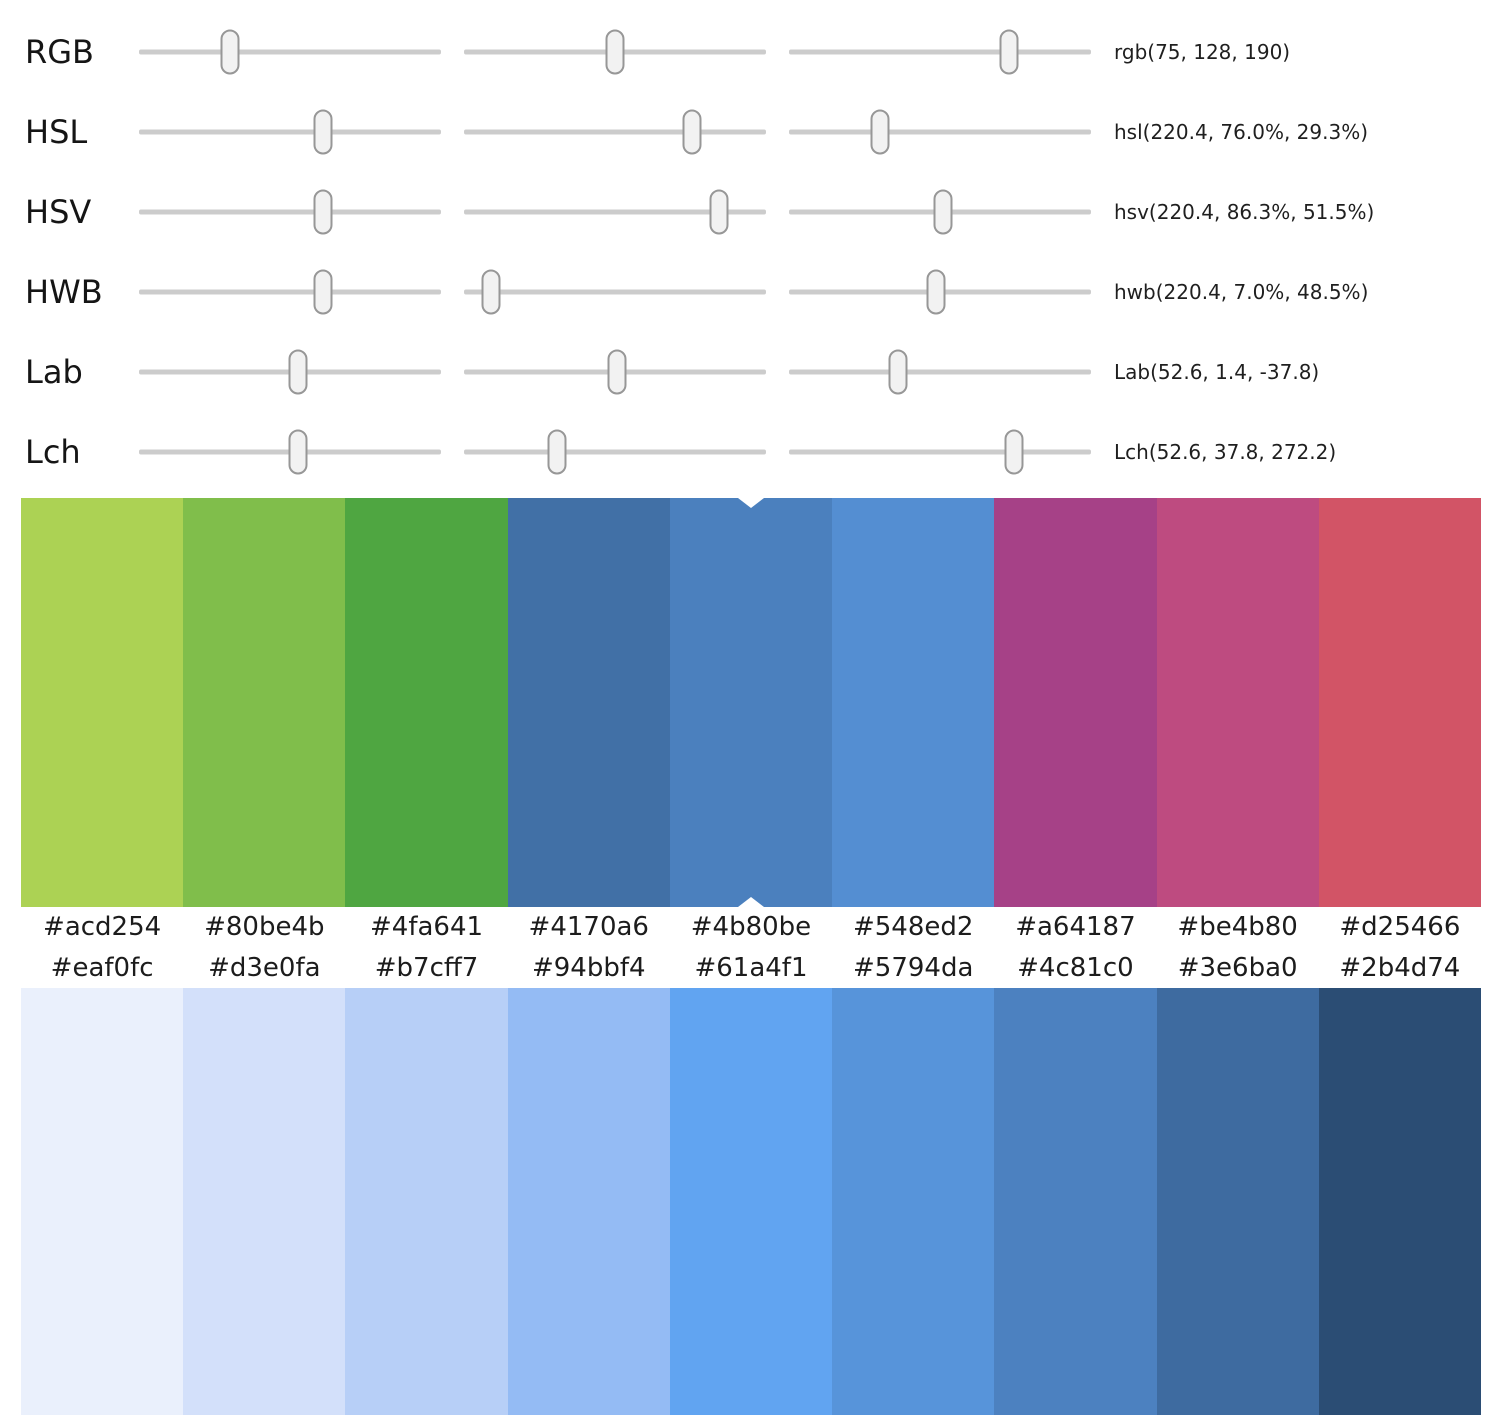  I want to click on slider-row-hsv: HSV hsv(220.4, 86.3%, 51.5%), so click(750, 212).